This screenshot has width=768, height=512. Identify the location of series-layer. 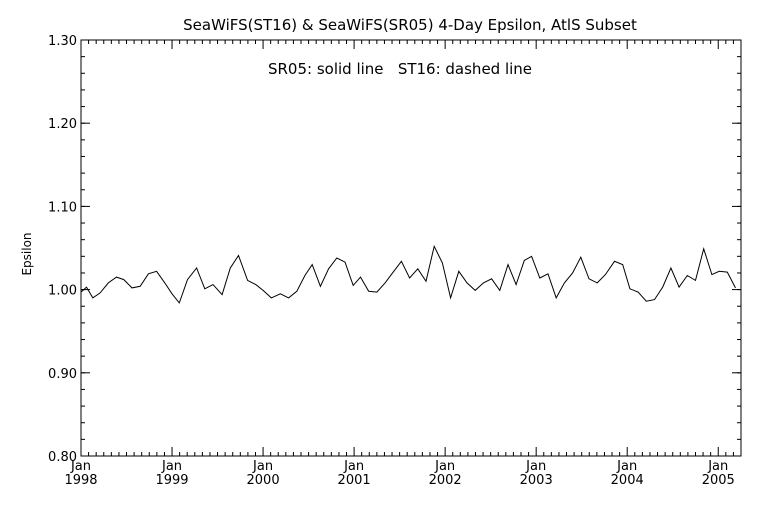
(408, 274).